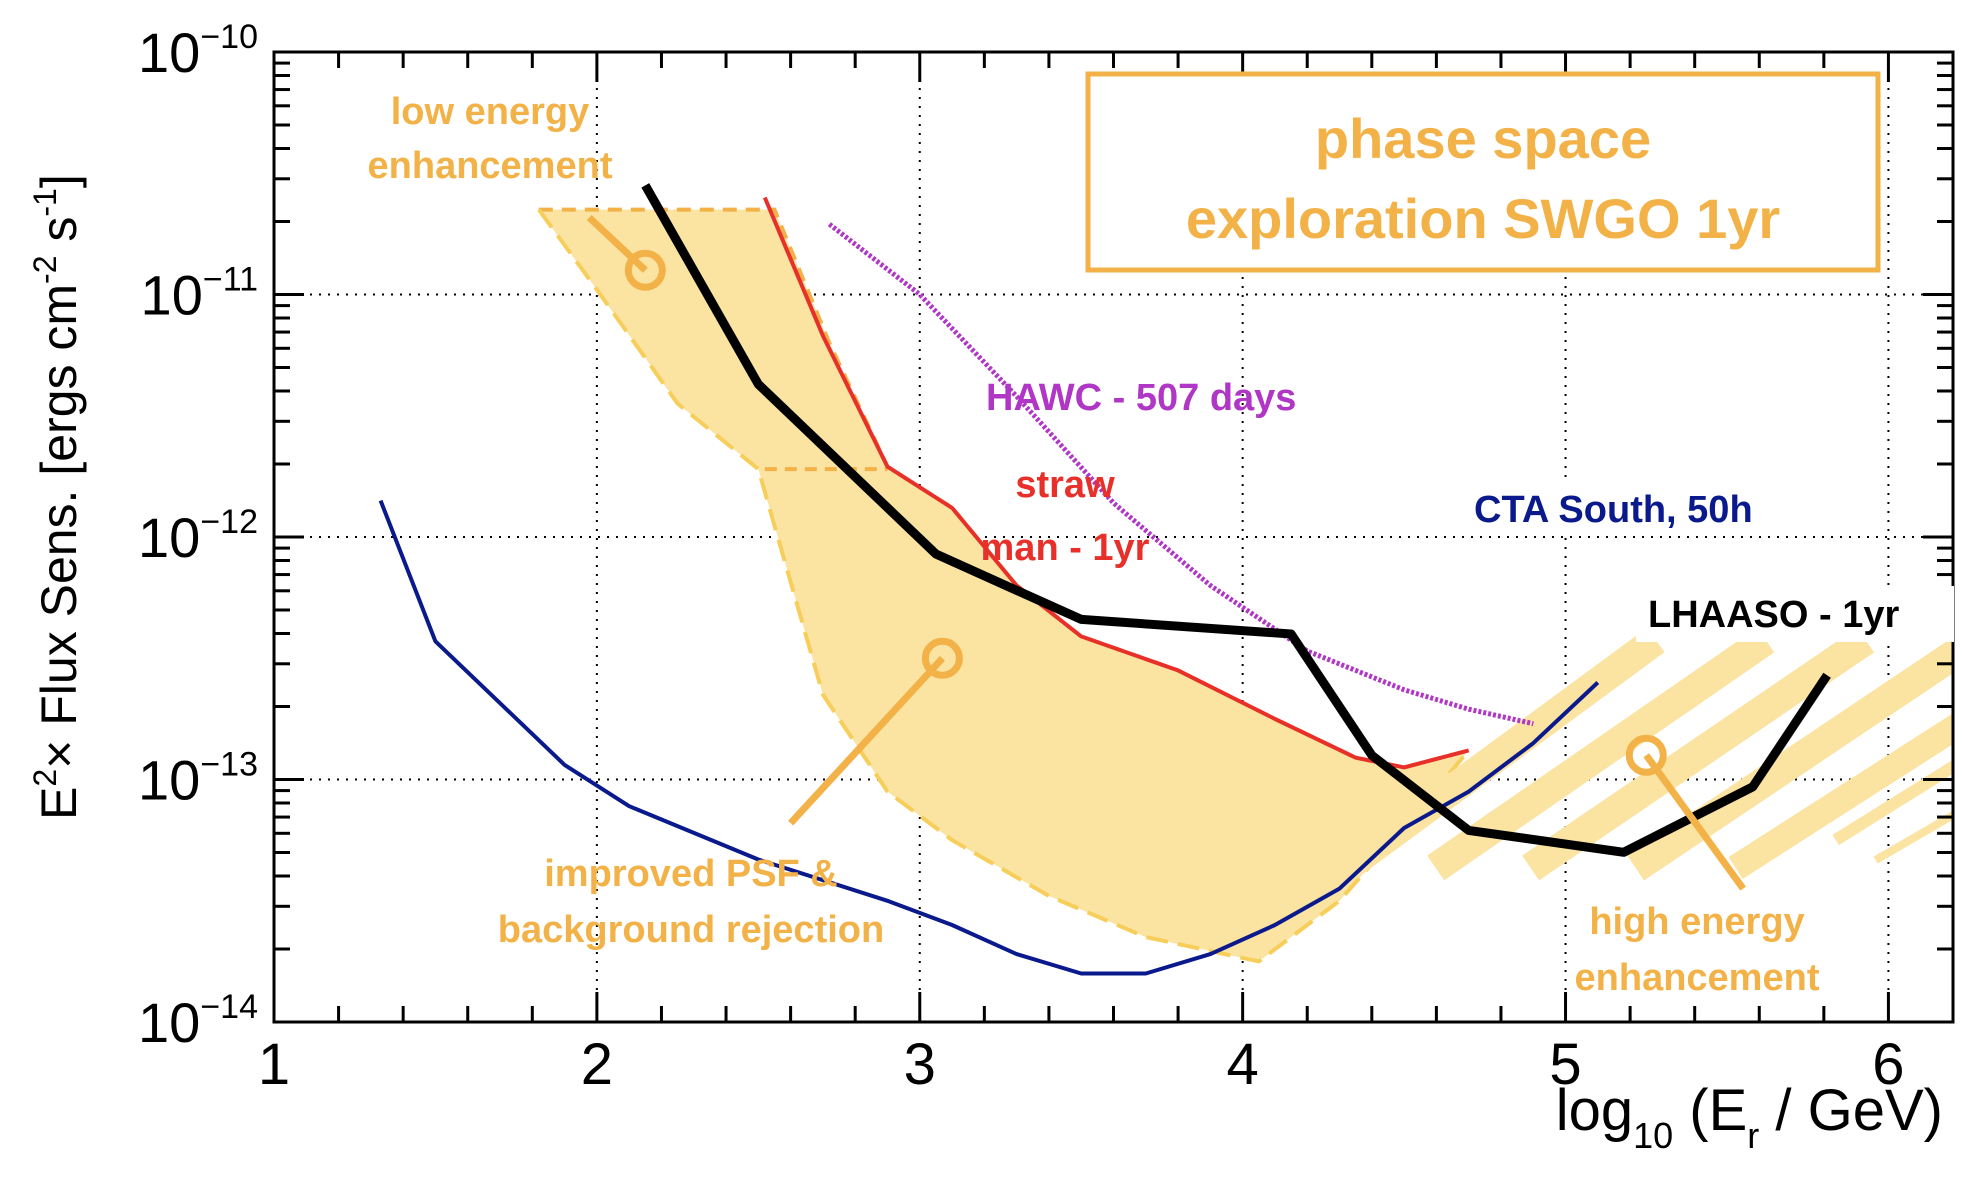  What do you see at coordinates (490, 112) in the screenshot?
I see `low-energy-label-line-1: low energy` at bounding box center [490, 112].